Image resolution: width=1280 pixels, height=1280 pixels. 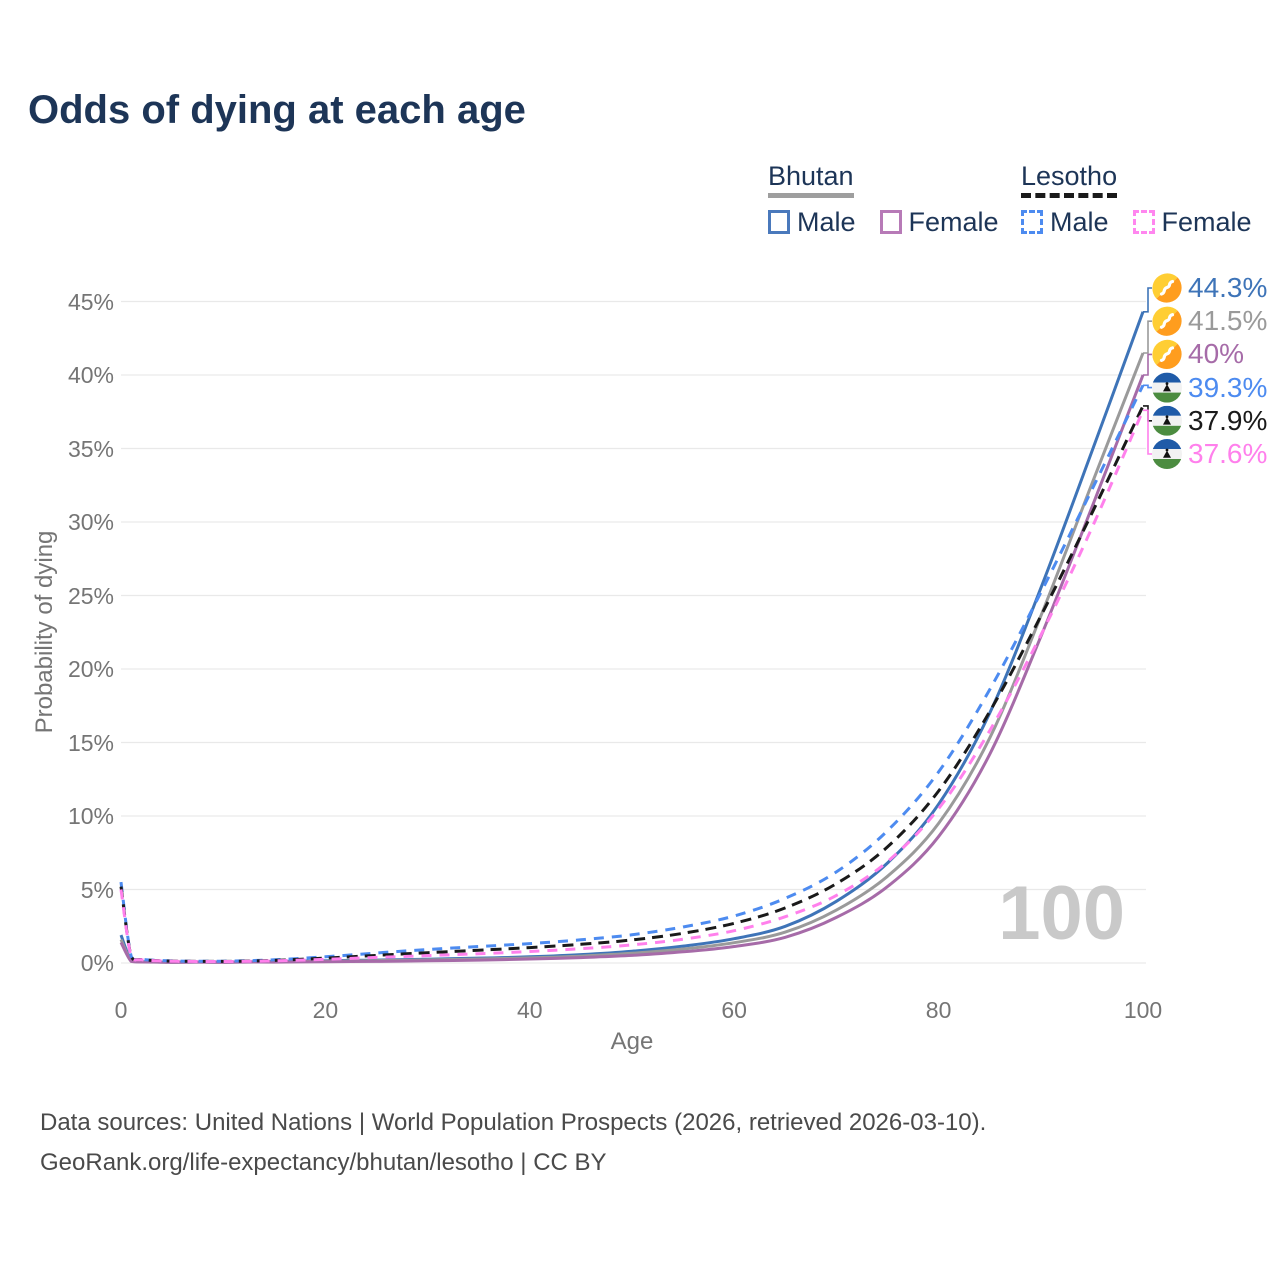 What do you see at coordinates (121, 1010) in the screenshot?
I see `x-tick-label-0: 0` at bounding box center [121, 1010].